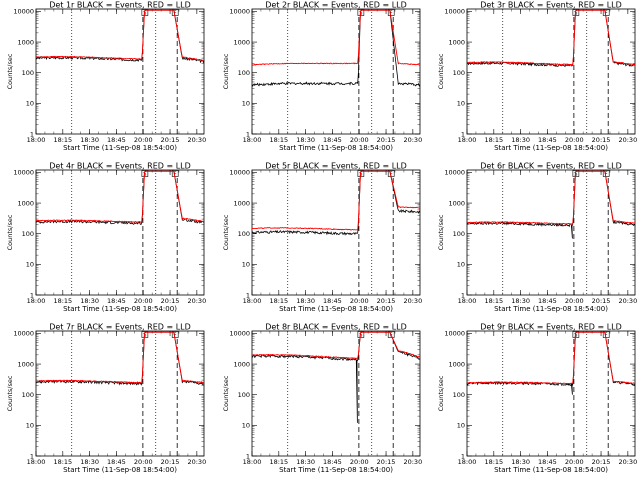 The width and height of the screenshot is (640, 480). Describe the element at coordinates (120, 327) in the screenshot. I see `panel-title: Det 7r BLACK = Events, RED = LLD` at that location.